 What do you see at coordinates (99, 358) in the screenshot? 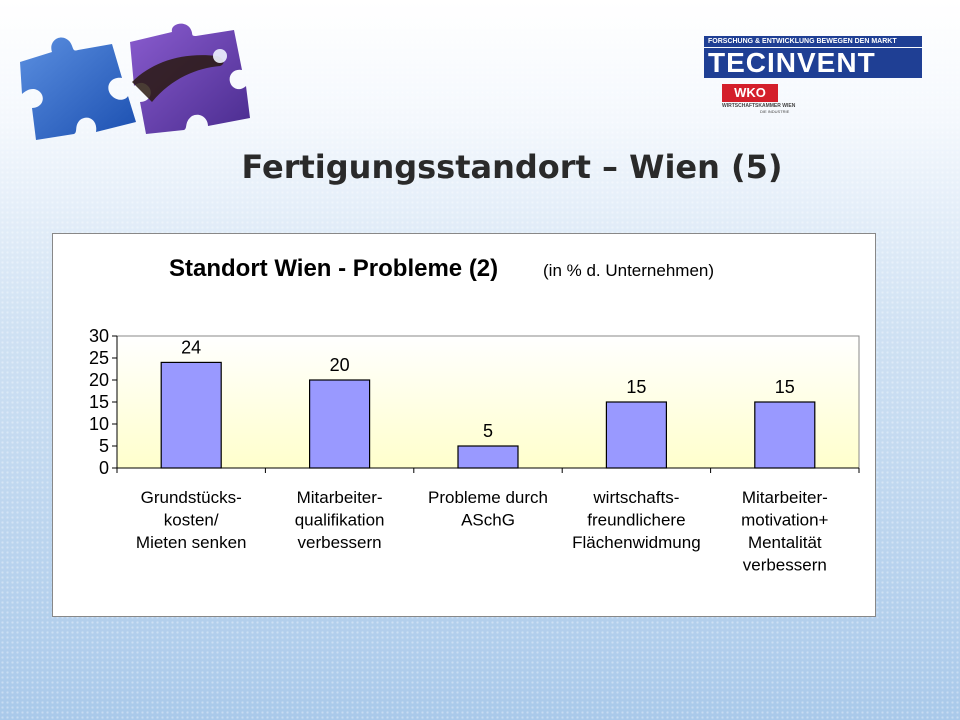
I see `y-tick-label: 25` at bounding box center [99, 358].